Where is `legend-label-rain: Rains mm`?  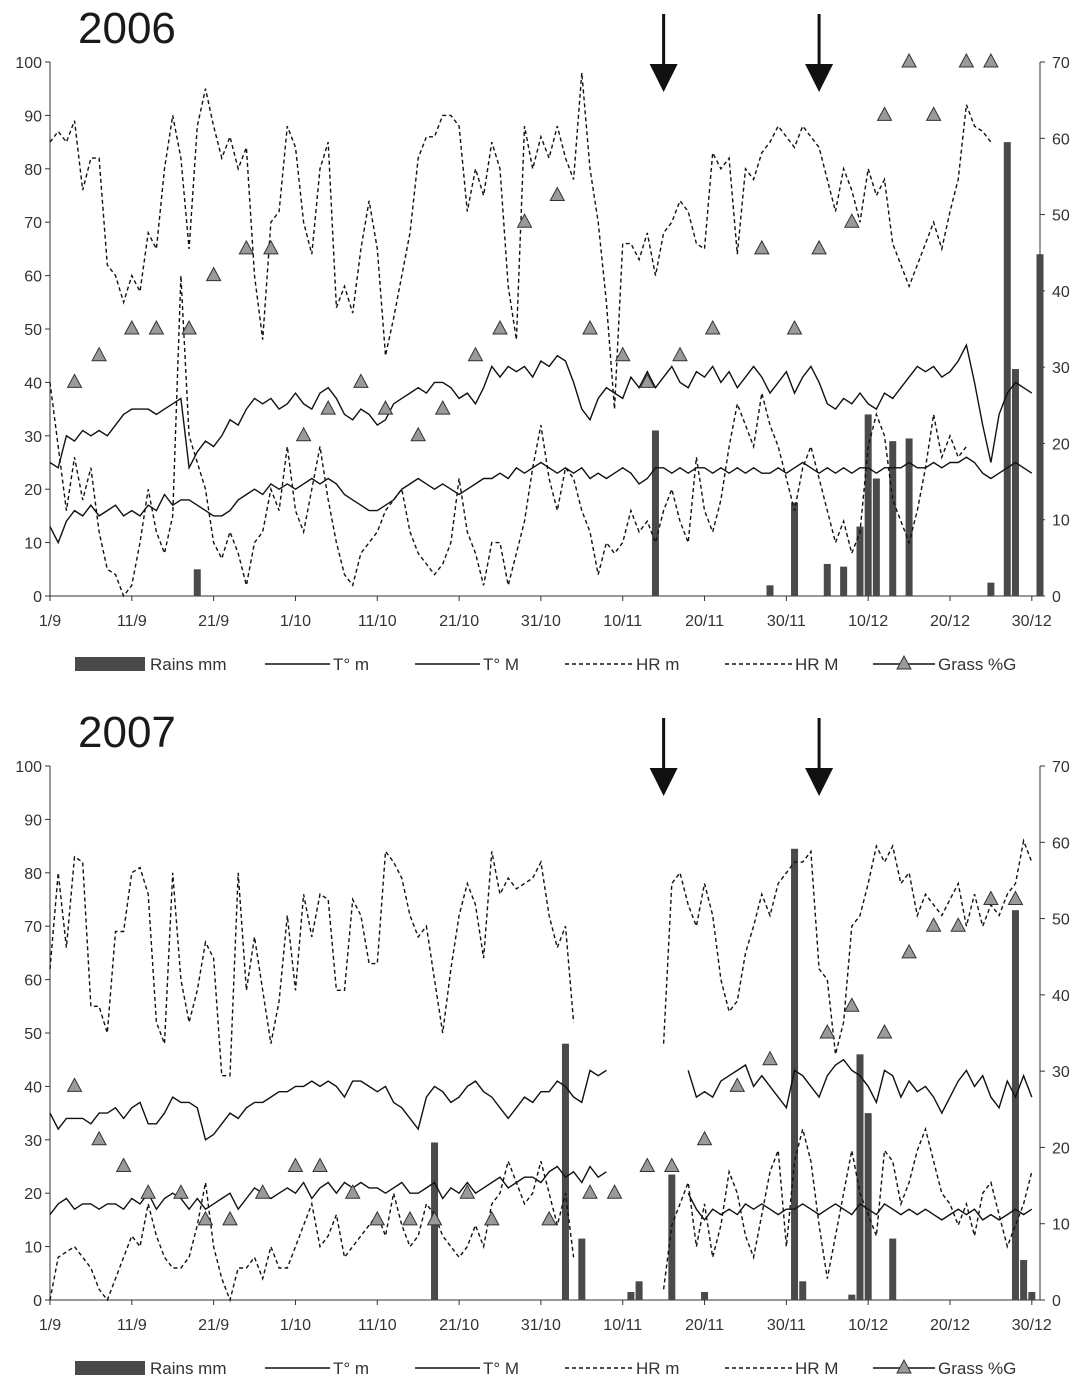
legend-label-rain: Rains mm is located at coordinates (188, 664).